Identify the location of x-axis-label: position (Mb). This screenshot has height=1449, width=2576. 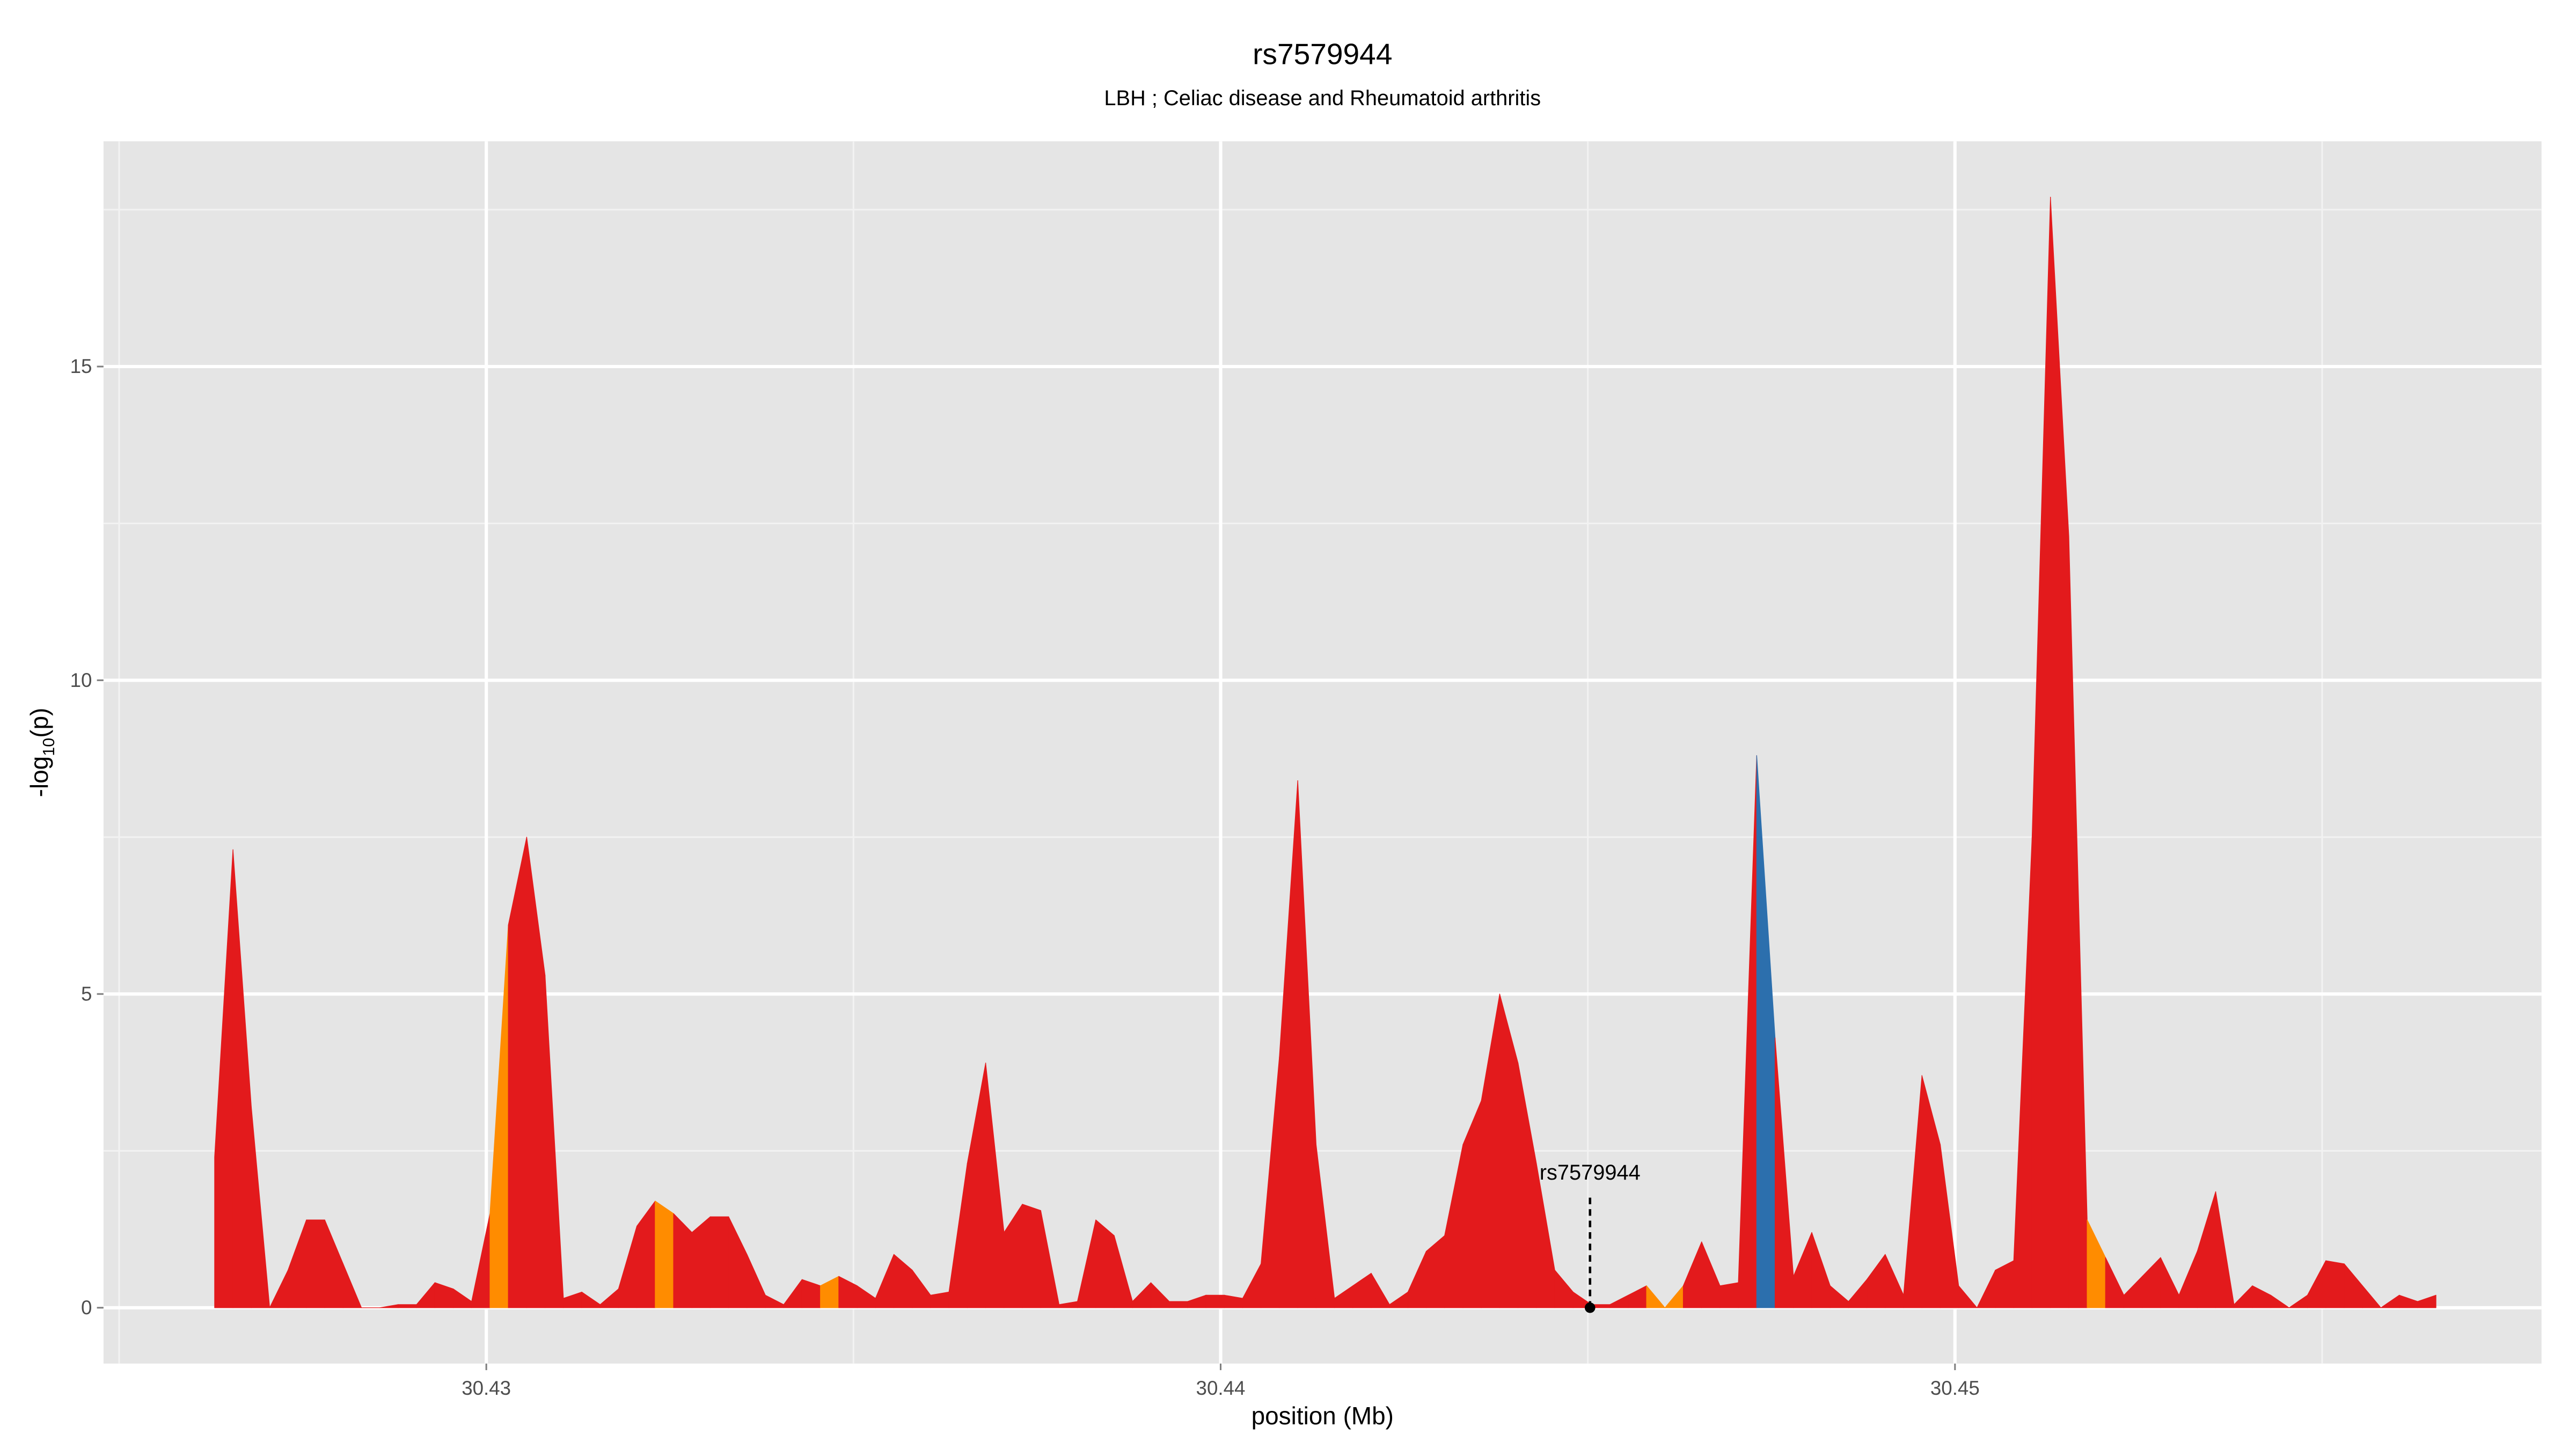
(1323, 1416).